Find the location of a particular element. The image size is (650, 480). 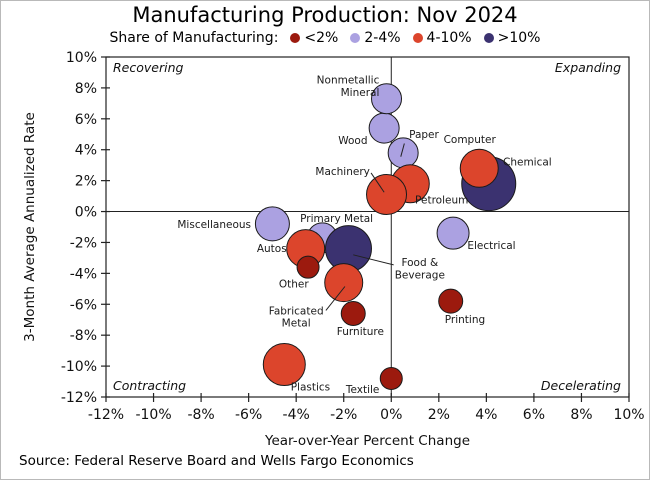

x-tick-label: -6% is located at coordinates (248, 415).